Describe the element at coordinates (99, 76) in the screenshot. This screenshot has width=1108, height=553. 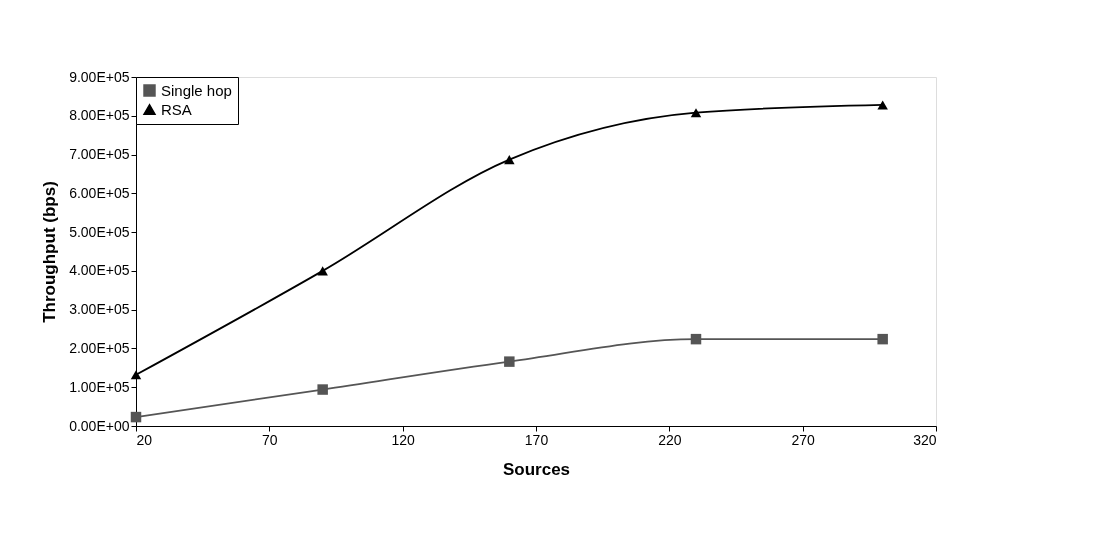
I see `y-tick-label: 9.00E+05` at that location.